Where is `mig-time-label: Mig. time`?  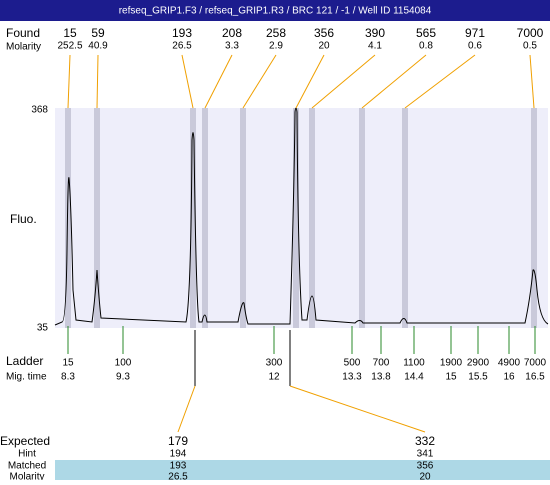 mig-time-label: Mig. time is located at coordinates (26, 377).